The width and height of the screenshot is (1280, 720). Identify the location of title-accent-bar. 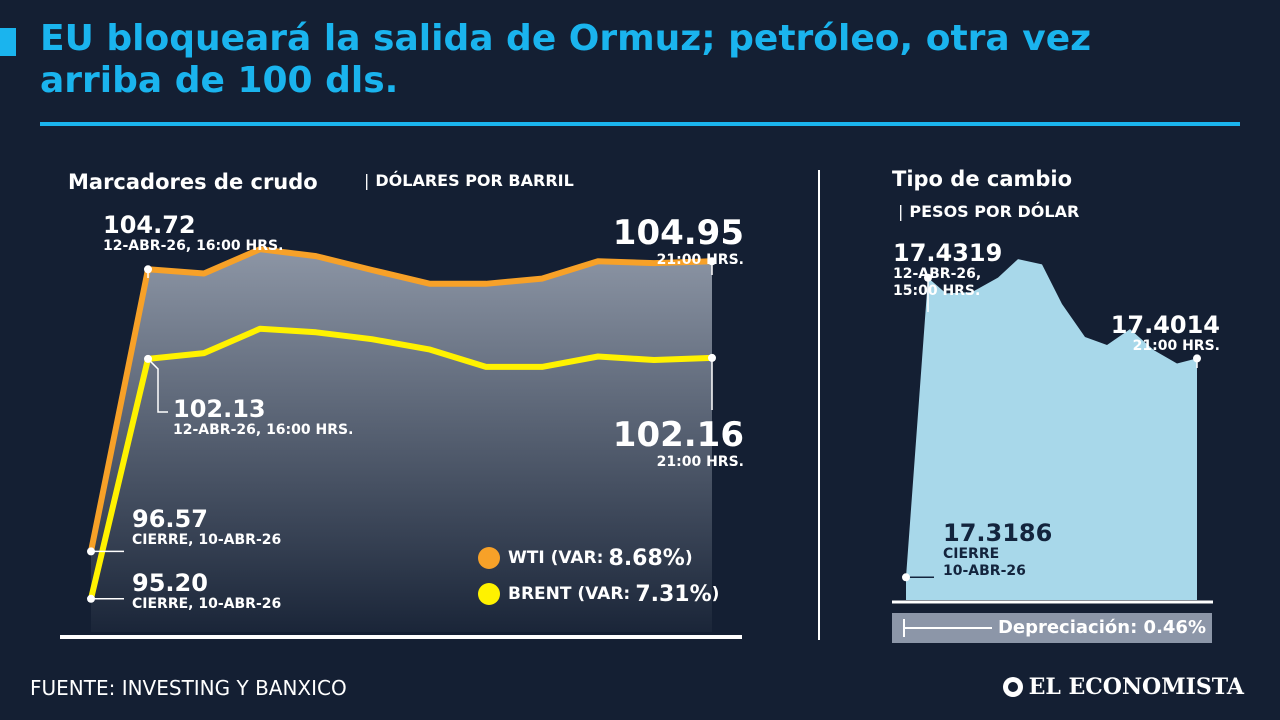
(8, 42).